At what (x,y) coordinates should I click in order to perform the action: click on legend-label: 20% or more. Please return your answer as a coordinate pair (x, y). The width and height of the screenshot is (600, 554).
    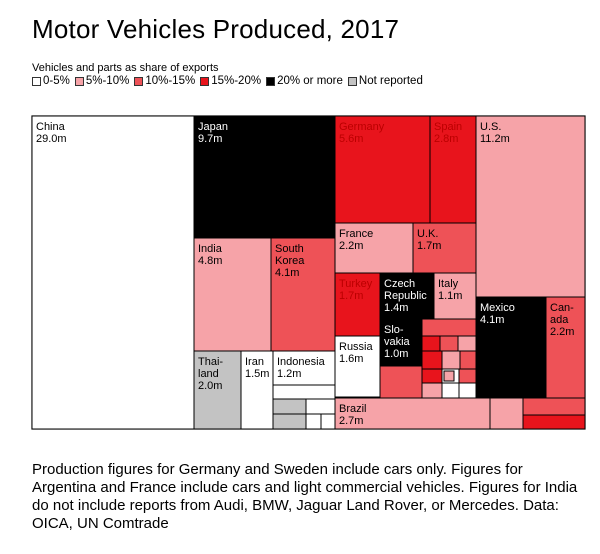
    Looking at the image, I should click on (310, 81).